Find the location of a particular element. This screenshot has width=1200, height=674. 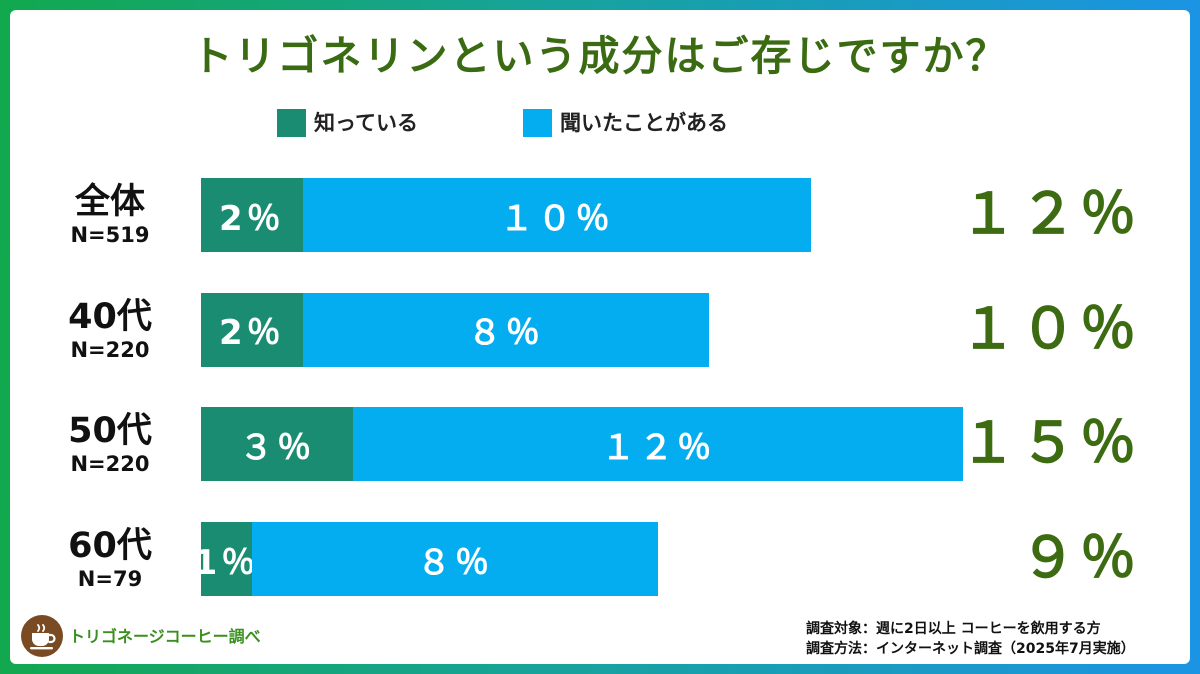

bar-known: ３％ is located at coordinates (277, 444).